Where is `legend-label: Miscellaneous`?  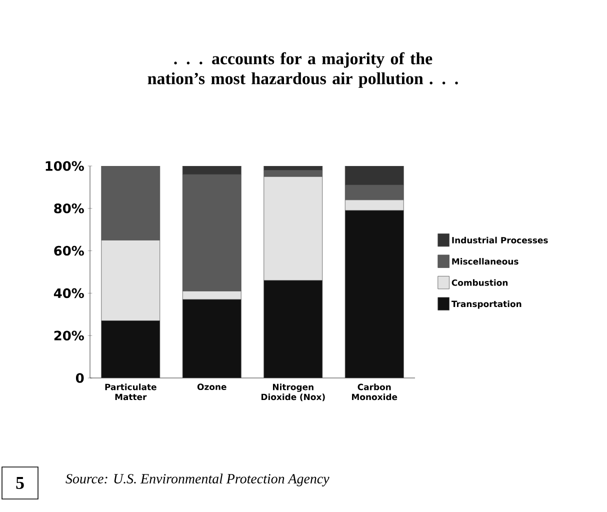 legend-label: Miscellaneous is located at coordinates (485, 261).